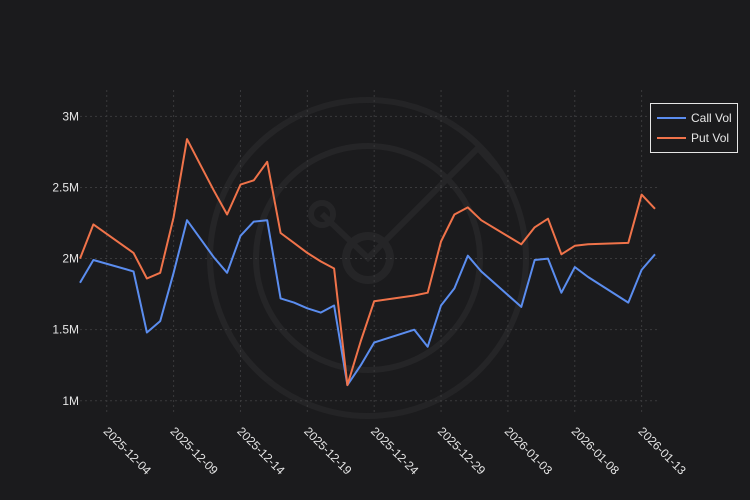 This screenshot has width=750, height=500. I want to click on x-tick-label: 2025-12-29, so click(462, 451).